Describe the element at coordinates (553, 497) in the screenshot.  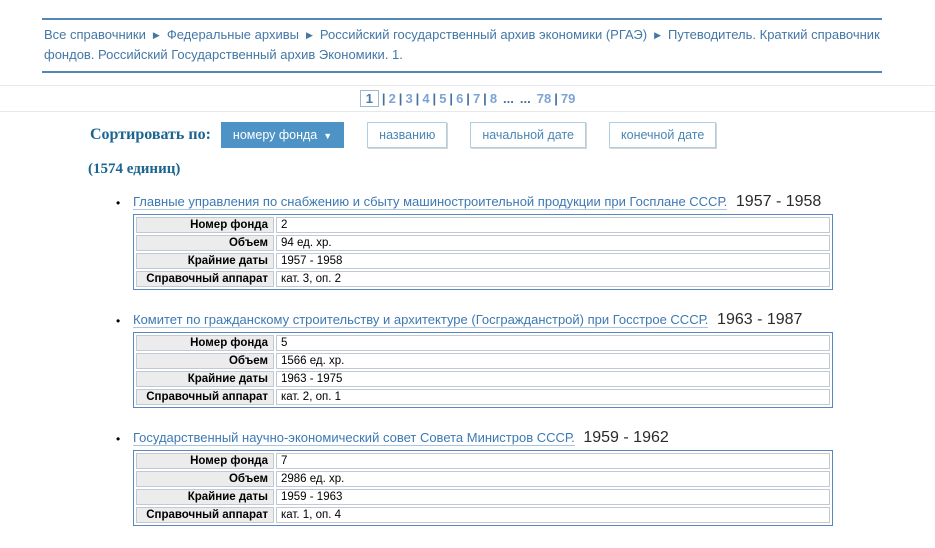
I see `fond-field-value: 1959 - 1963` at that location.